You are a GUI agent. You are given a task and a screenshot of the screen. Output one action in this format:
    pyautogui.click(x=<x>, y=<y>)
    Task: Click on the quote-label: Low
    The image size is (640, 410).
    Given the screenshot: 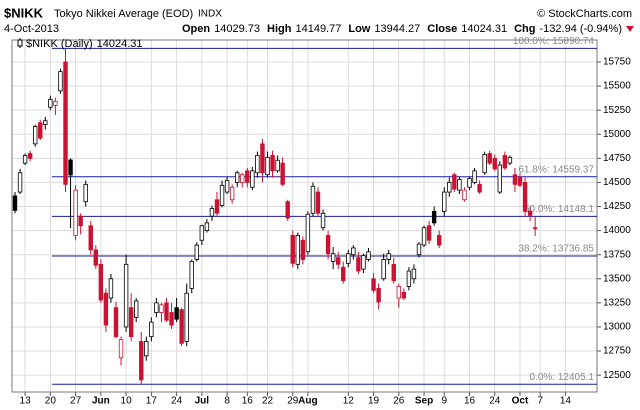 What is the action you would take?
    pyautogui.click(x=359, y=29)
    